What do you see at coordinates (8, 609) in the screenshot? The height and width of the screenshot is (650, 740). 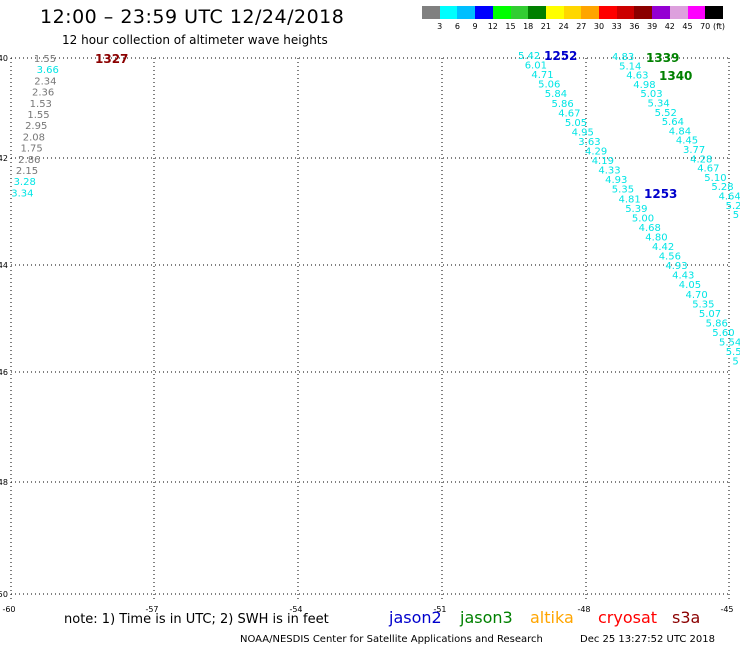 I see `lon-tick-label: -60` at bounding box center [8, 609].